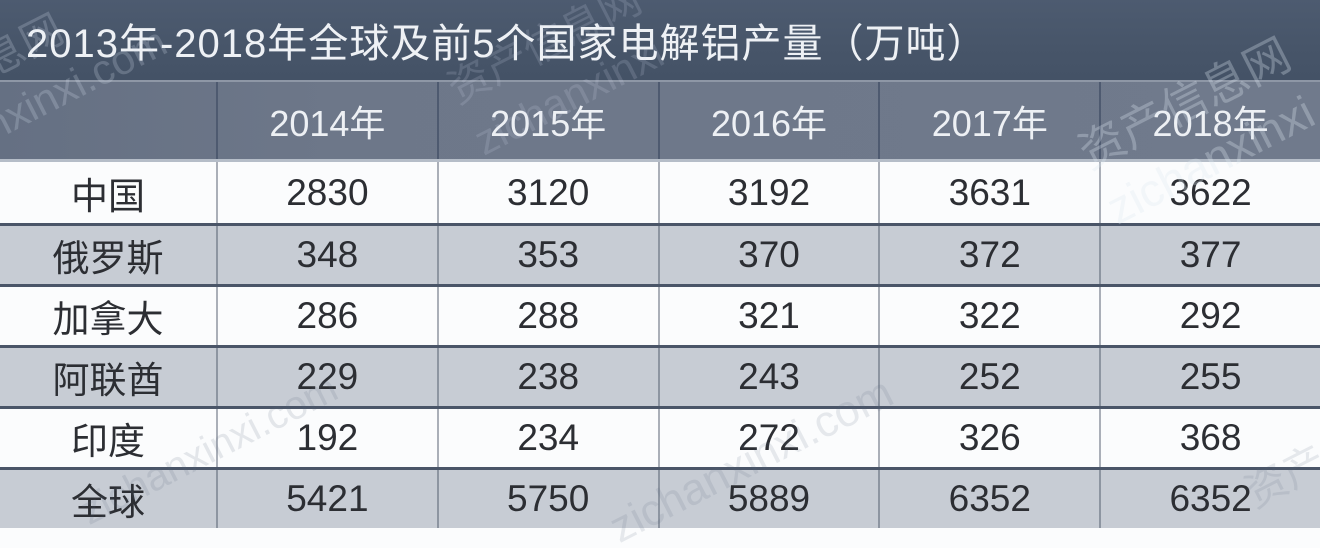 The image size is (1320, 548). I want to click on cell-value: 3120, so click(547, 192).